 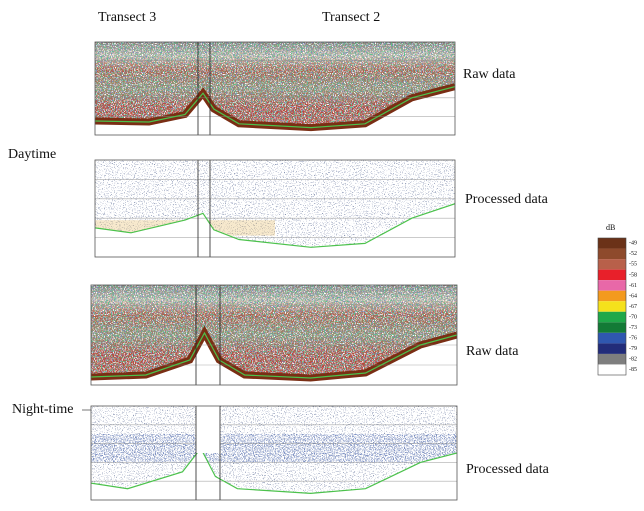 I want to click on transect-label: Transect 3, so click(x=127, y=17).